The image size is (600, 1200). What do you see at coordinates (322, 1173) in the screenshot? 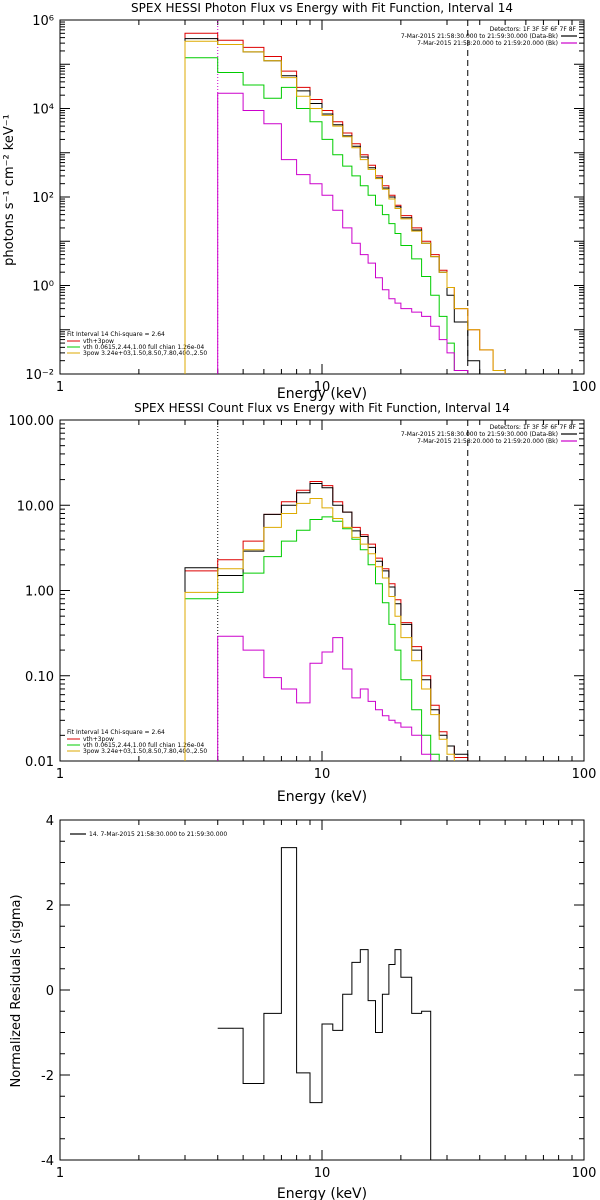
I see `residuals-x-tick-label: 10` at bounding box center [322, 1173].